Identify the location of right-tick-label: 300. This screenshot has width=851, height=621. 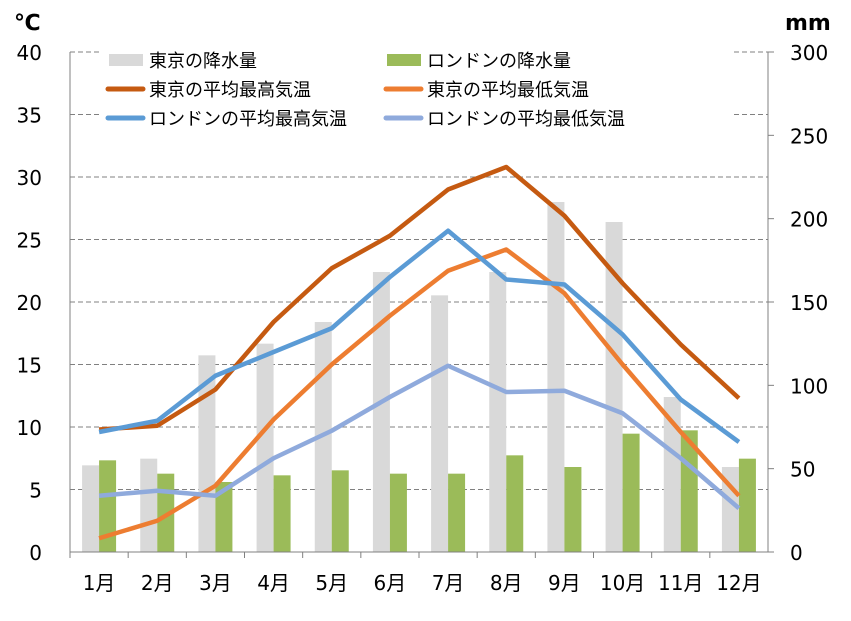
(809, 53).